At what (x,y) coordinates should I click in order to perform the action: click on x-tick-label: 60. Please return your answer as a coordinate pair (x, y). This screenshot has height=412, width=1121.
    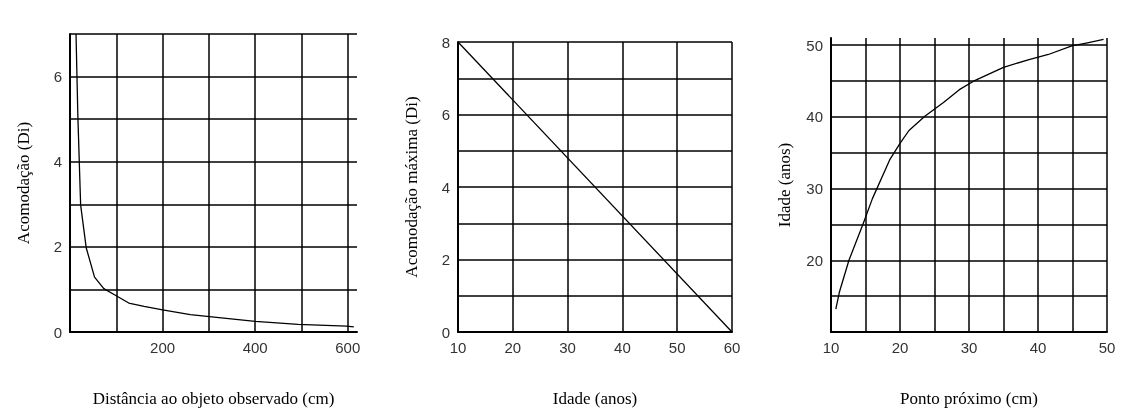
    Looking at the image, I should click on (732, 347).